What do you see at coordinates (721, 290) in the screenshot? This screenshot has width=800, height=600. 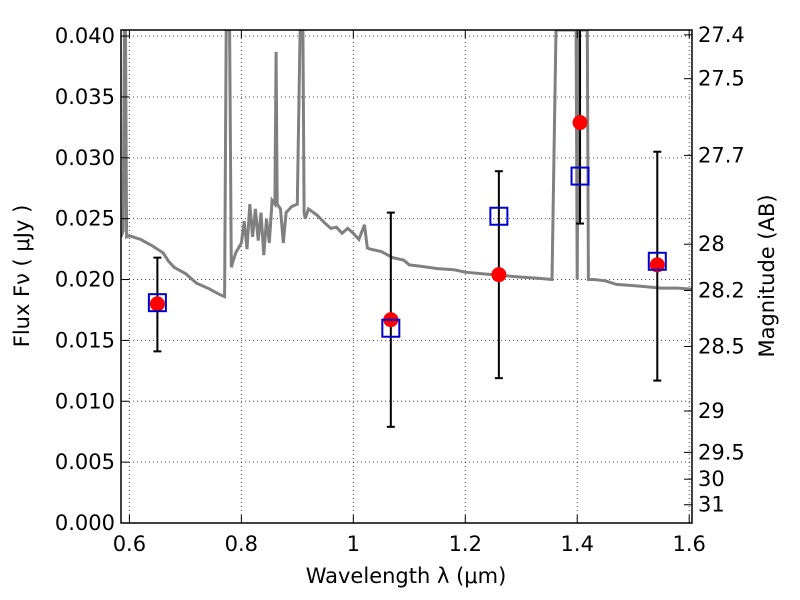 I see `right-tick-label: 28.2` at bounding box center [721, 290].